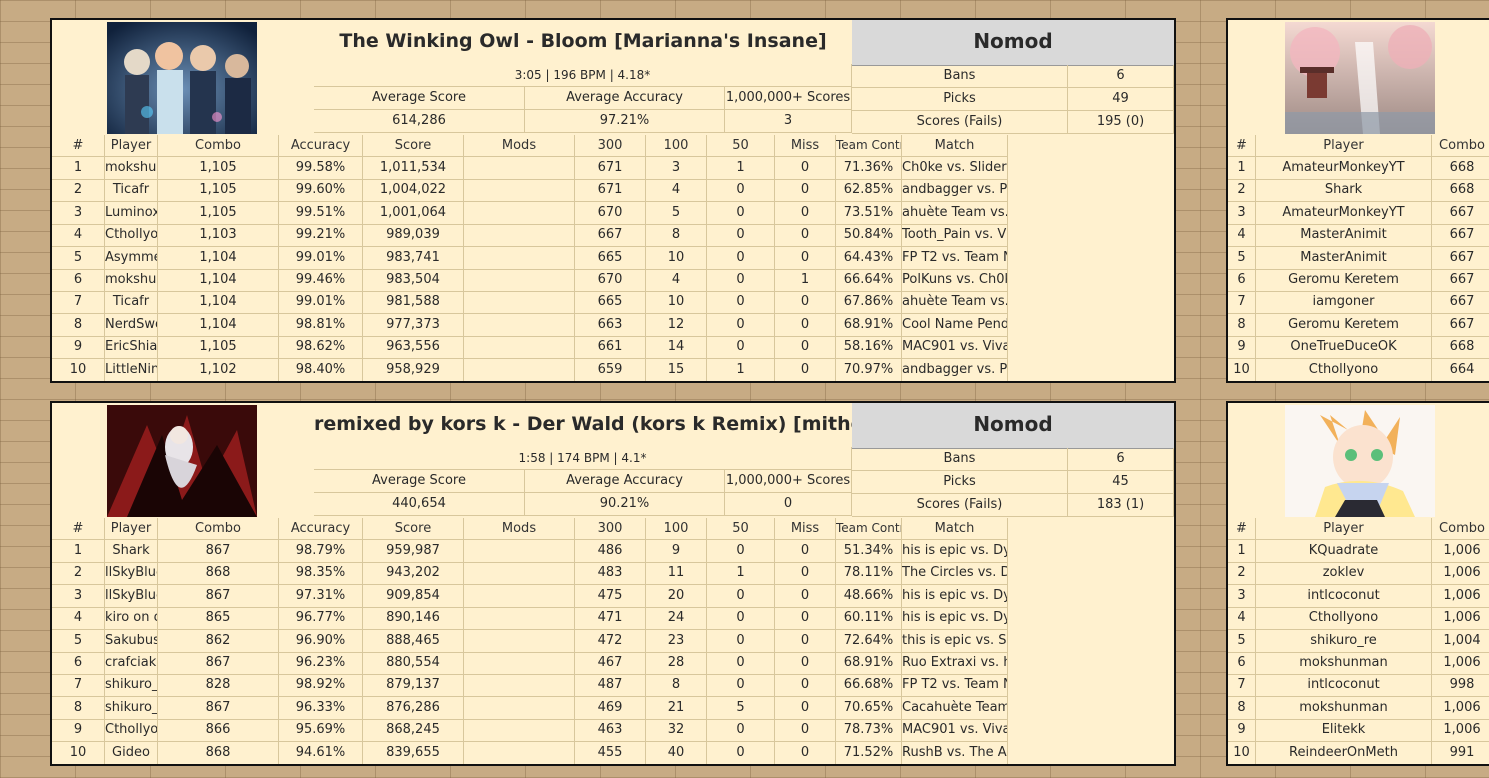 The height and width of the screenshot is (778, 1489). What do you see at coordinates (78, 191) in the screenshot?
I see `rank-cell: 2` at bounding box center [78, 191].